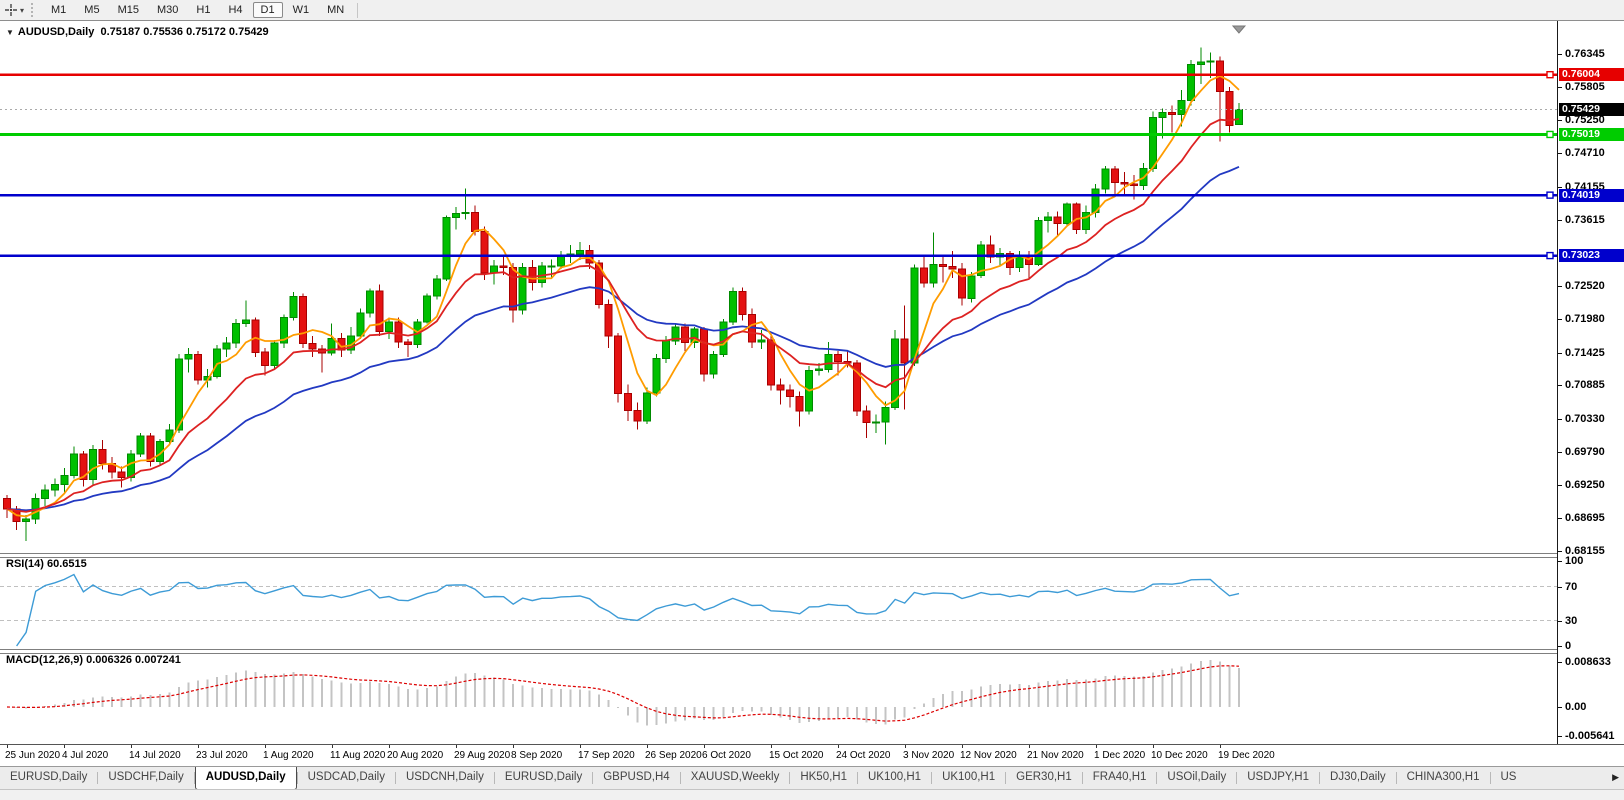  Describe the element at coordinates (10, 32) in the screenshot. I see `collapse-arrow-icon: ▼` at that location.